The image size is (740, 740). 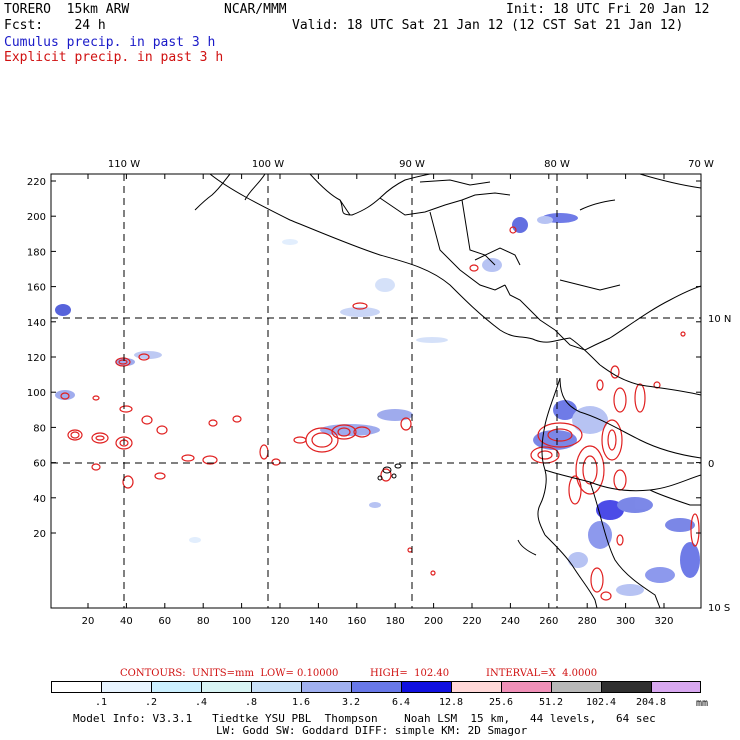 What do you see at coordinates (587, 621) in the screenshot?
I see `x-tick-label: 280` at bounding box center [587, 621].